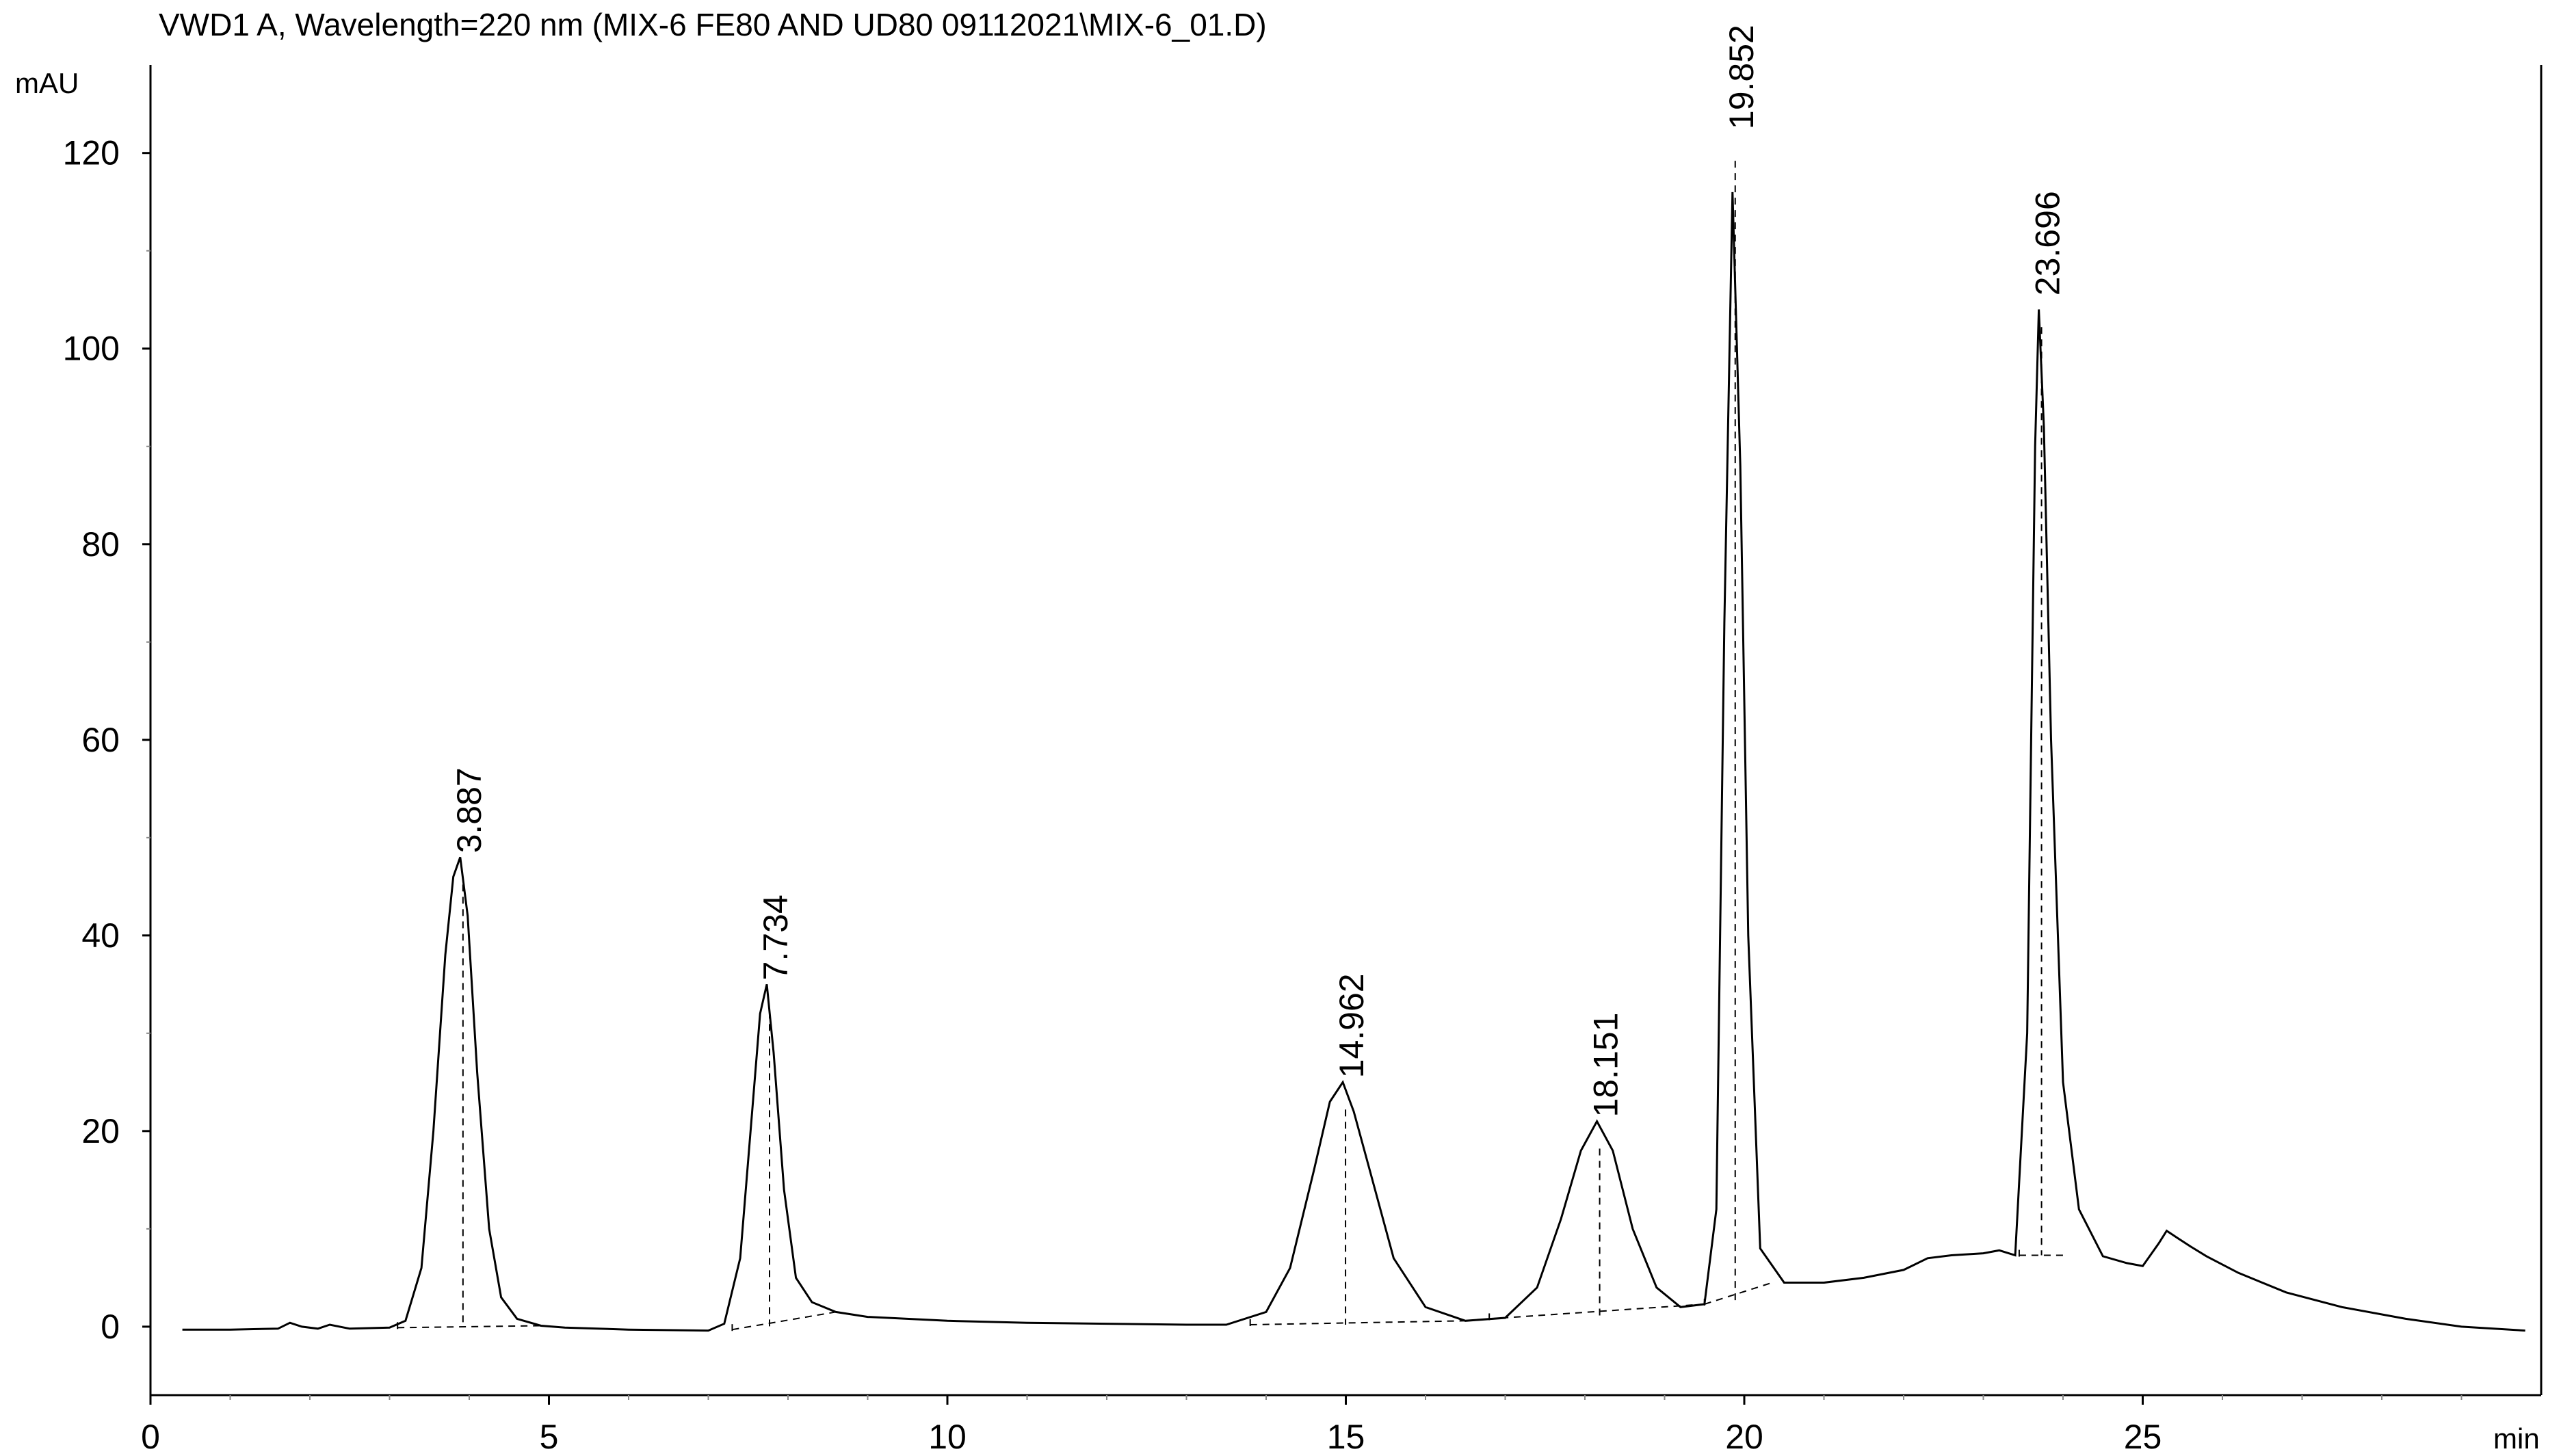 Image resolution: width=2561 pixels, height=1456 pixels. Describe the element at coordinates (1741, 77) in the screenshot. I see `peak-retention-label: 19.852` at that location.